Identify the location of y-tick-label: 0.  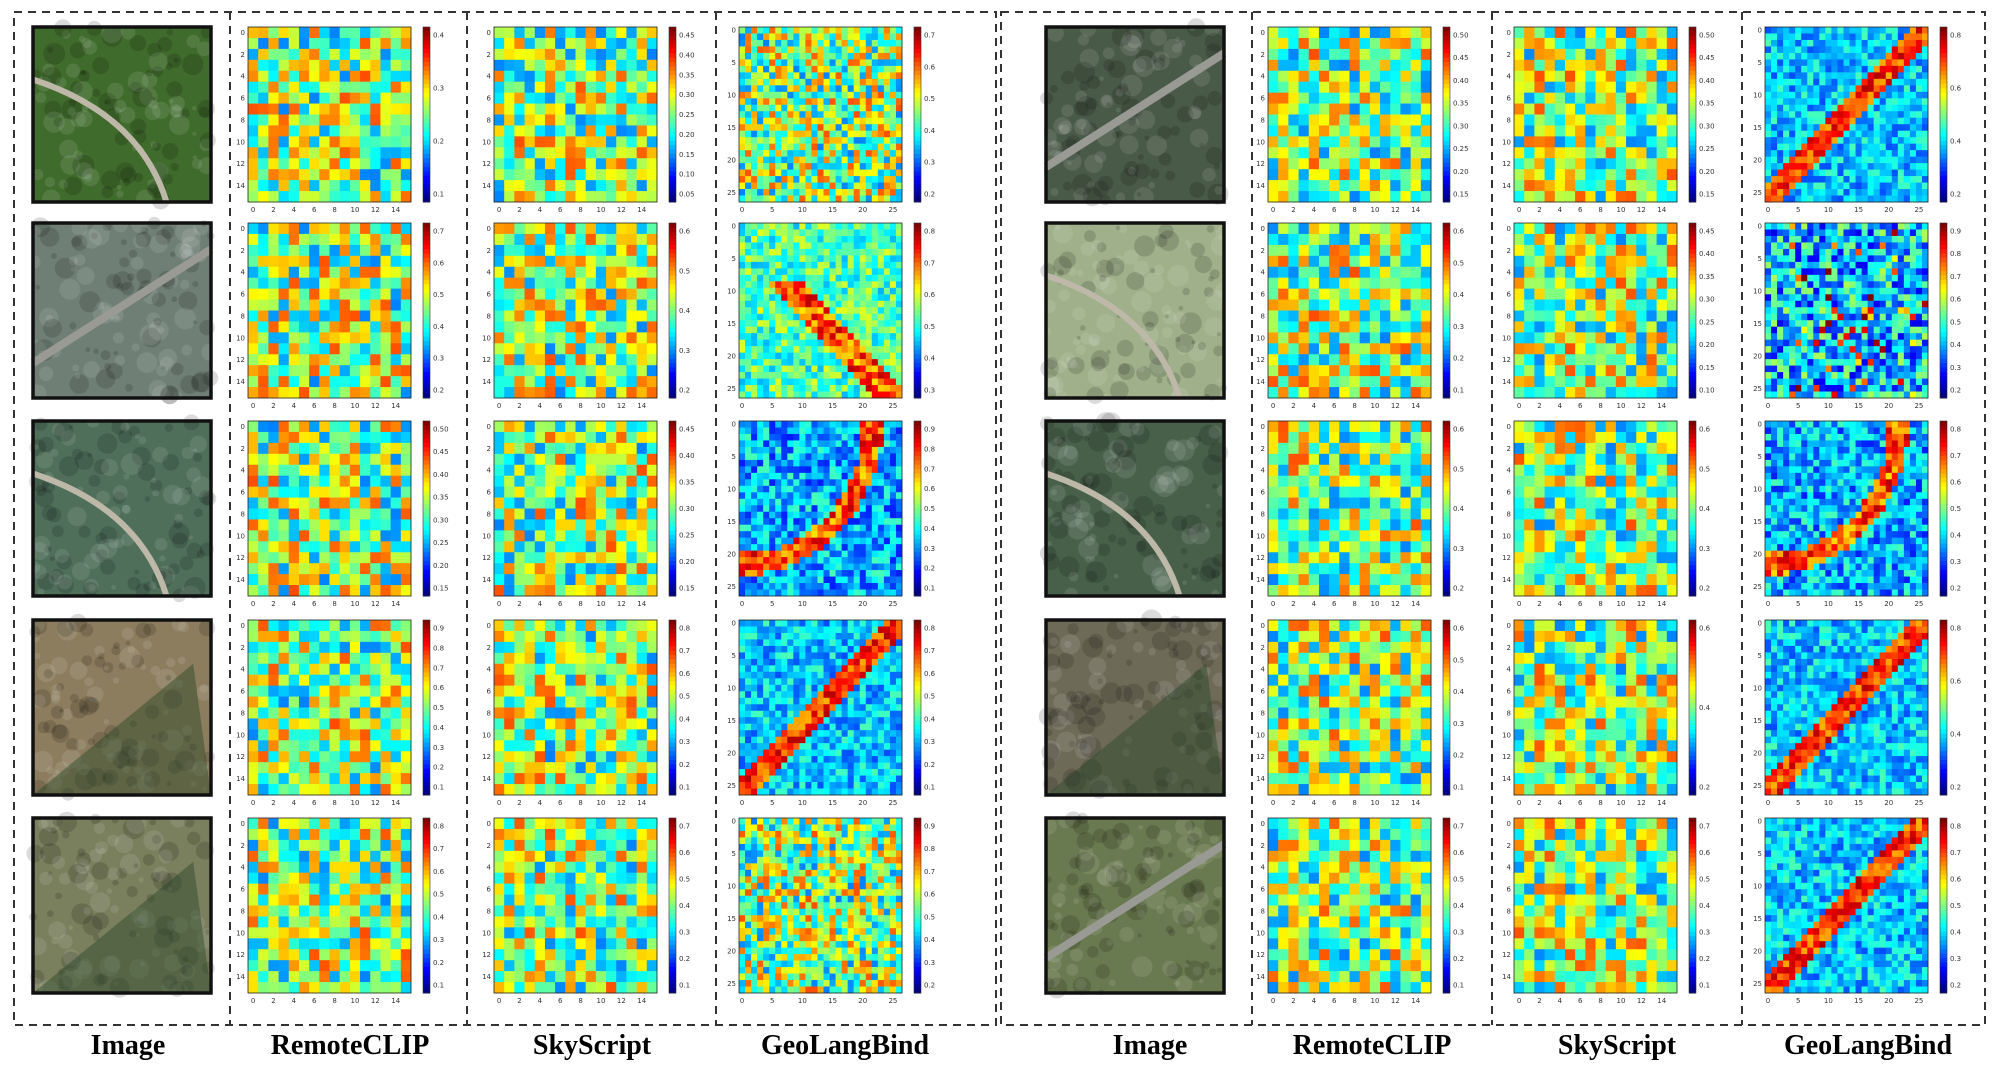
(734, 31).